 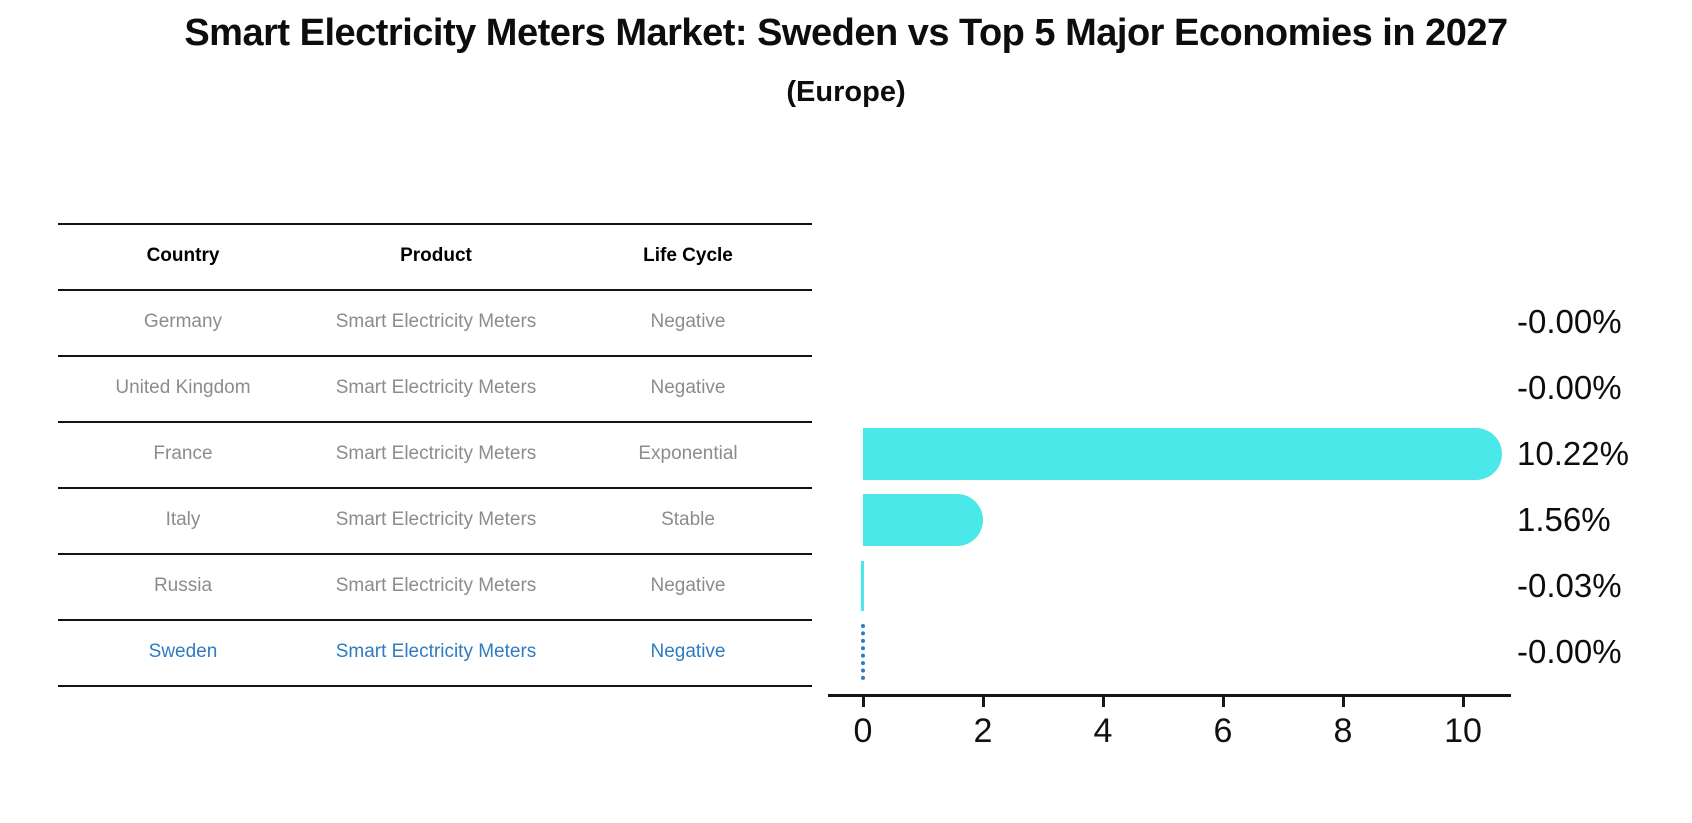 I want to click on column-header-product: Product, so click(x=436, y=255).